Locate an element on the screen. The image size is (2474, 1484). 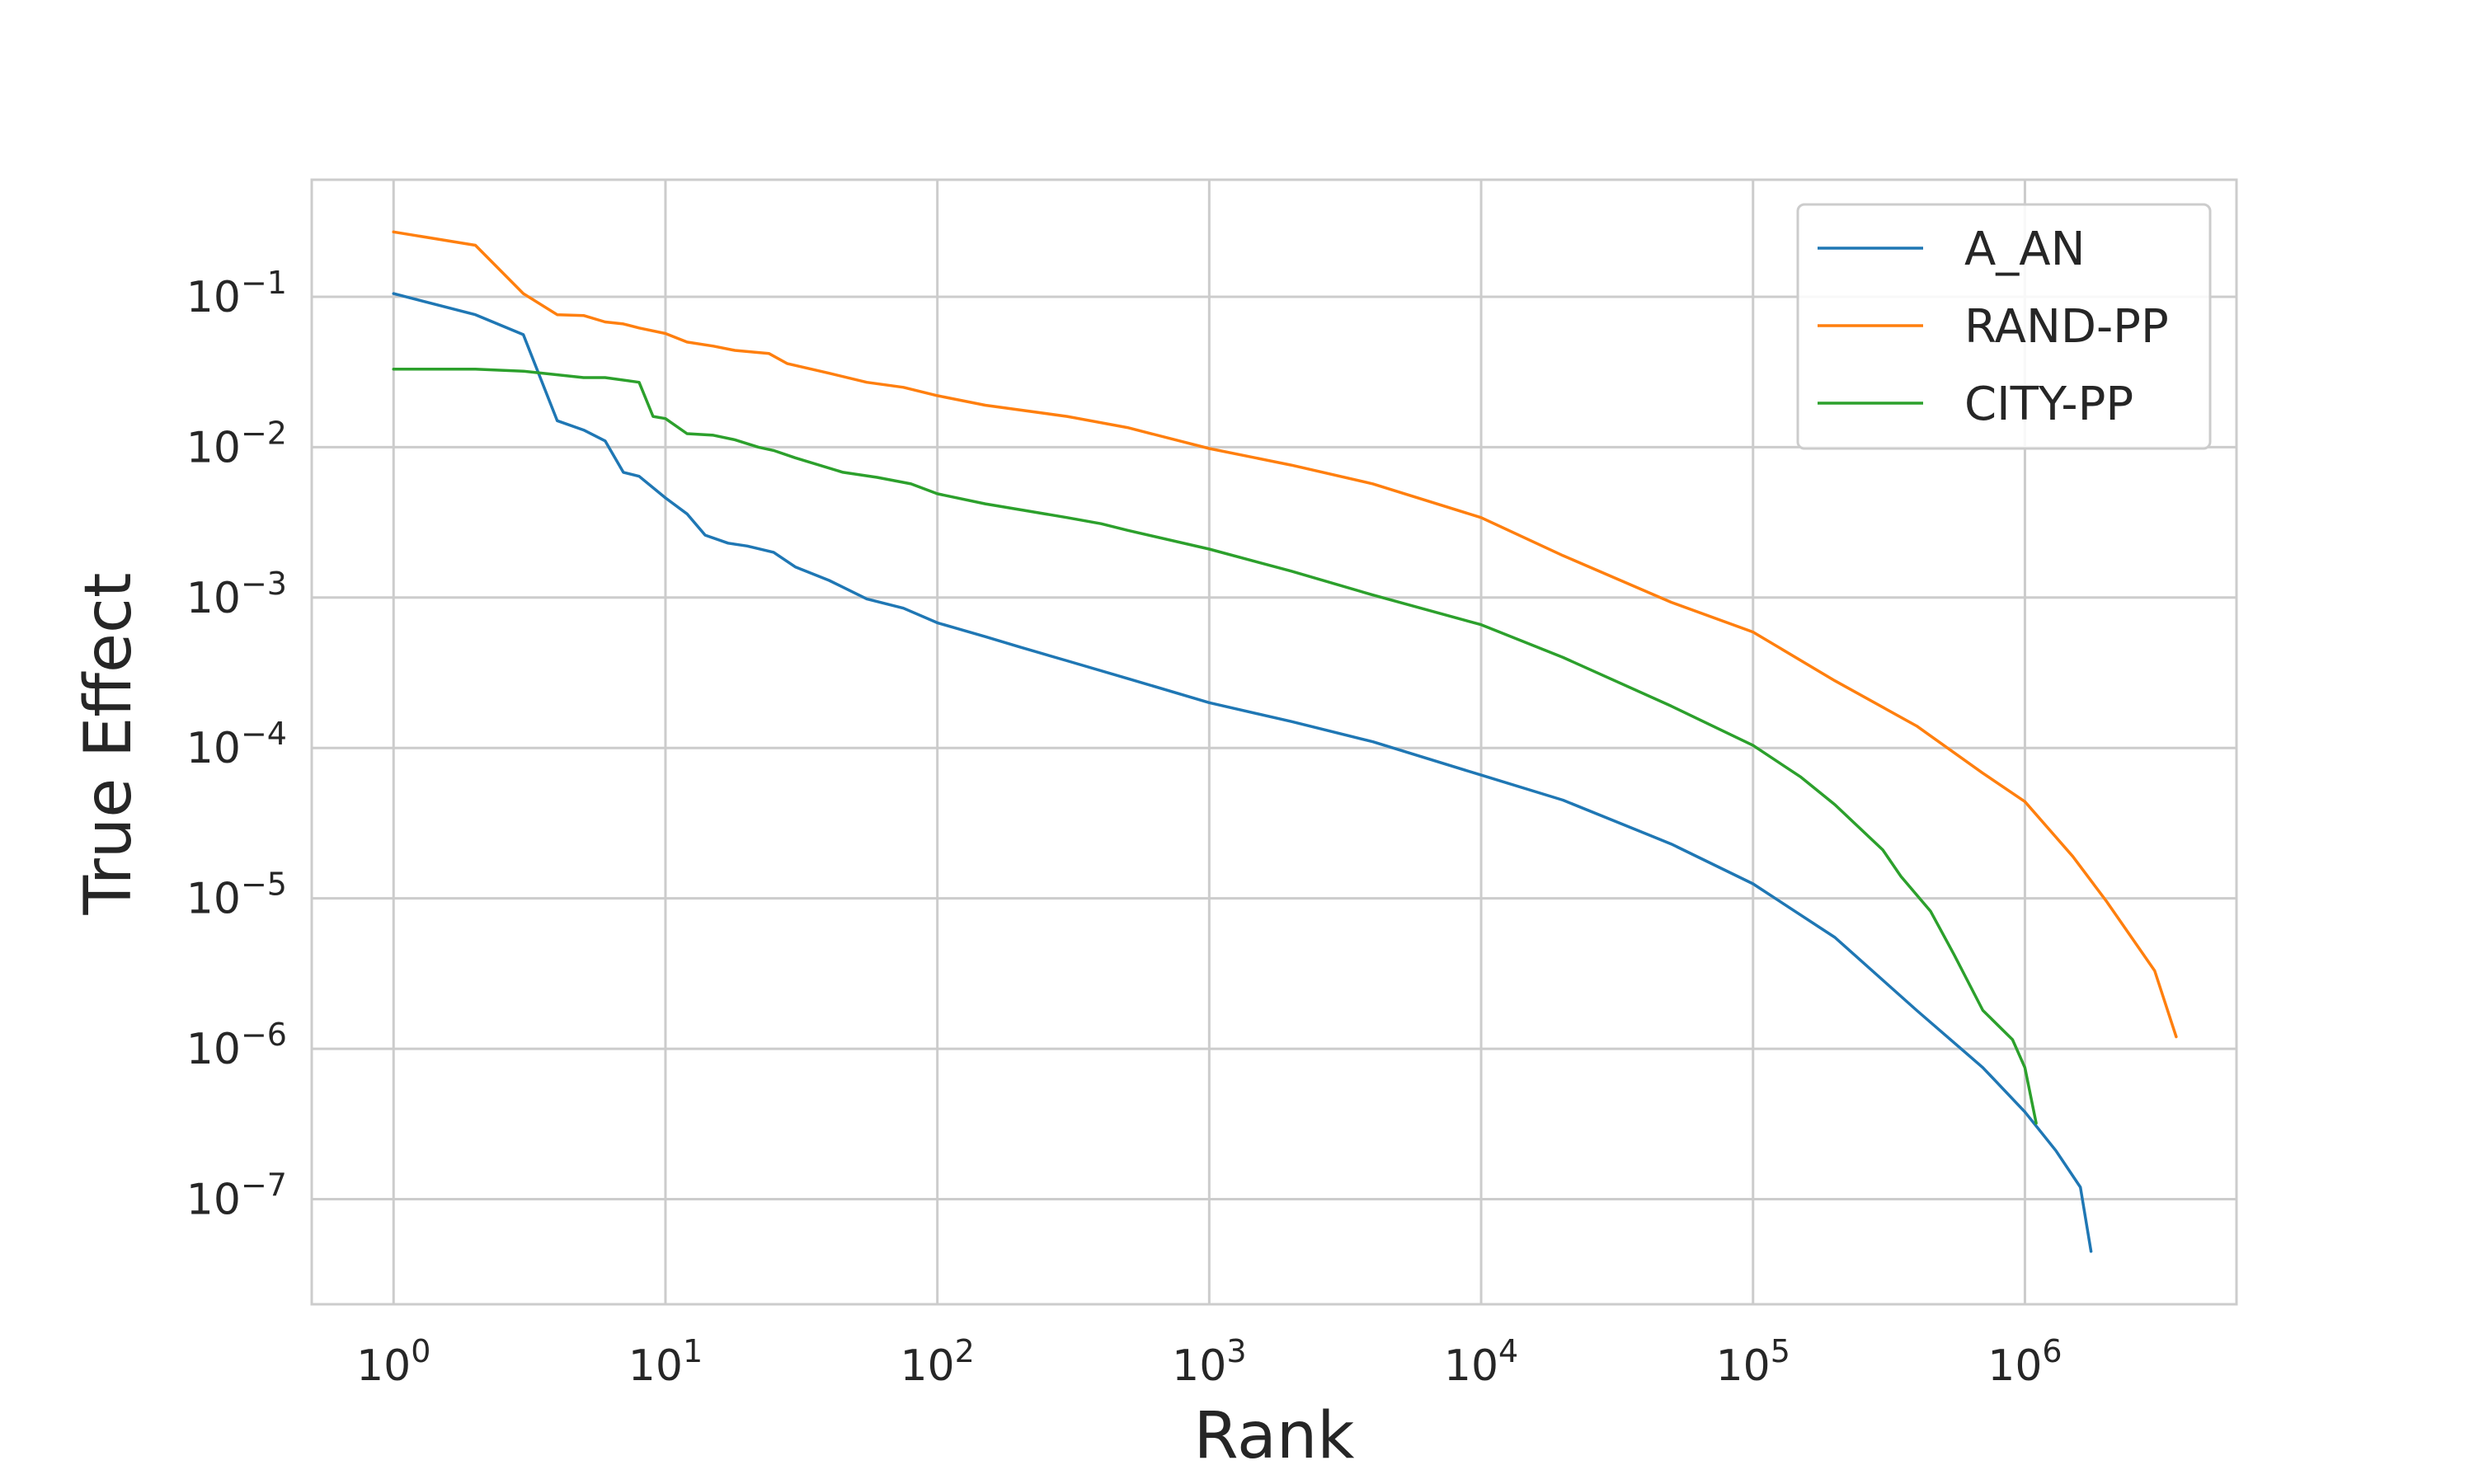
legend-box is located at coordinates (2004, 326).